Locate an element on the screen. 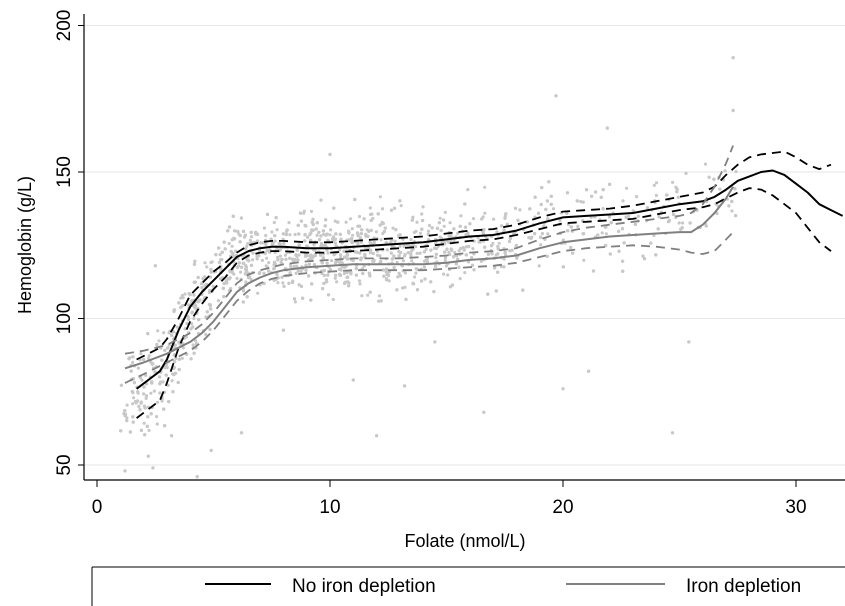 The width and height of the screenshot is (845, 606). y-ticks: 50 100 150 200 is located at coordinates (69, 243).